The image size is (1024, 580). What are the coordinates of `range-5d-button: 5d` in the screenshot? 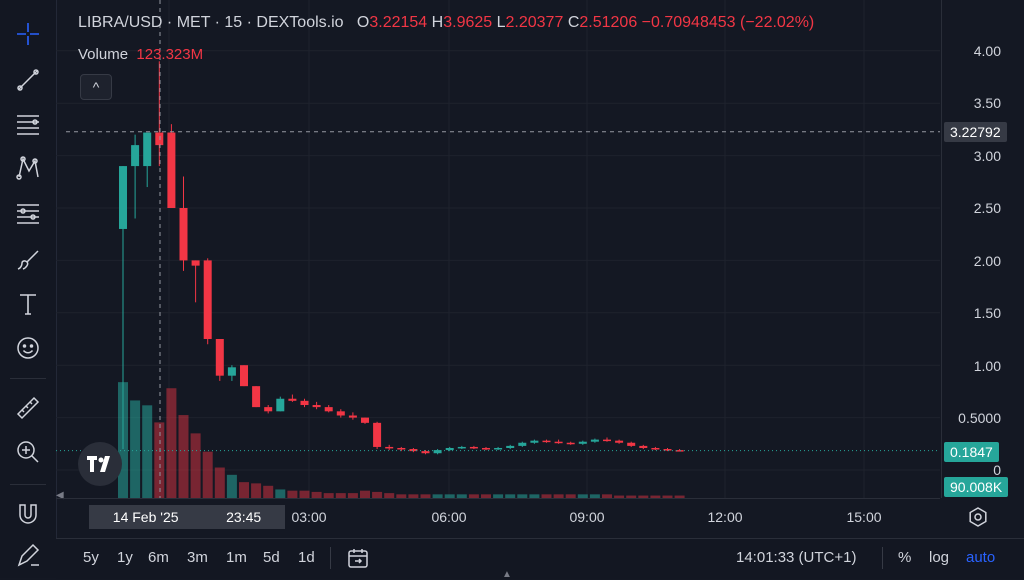 It's located at (271, 557).